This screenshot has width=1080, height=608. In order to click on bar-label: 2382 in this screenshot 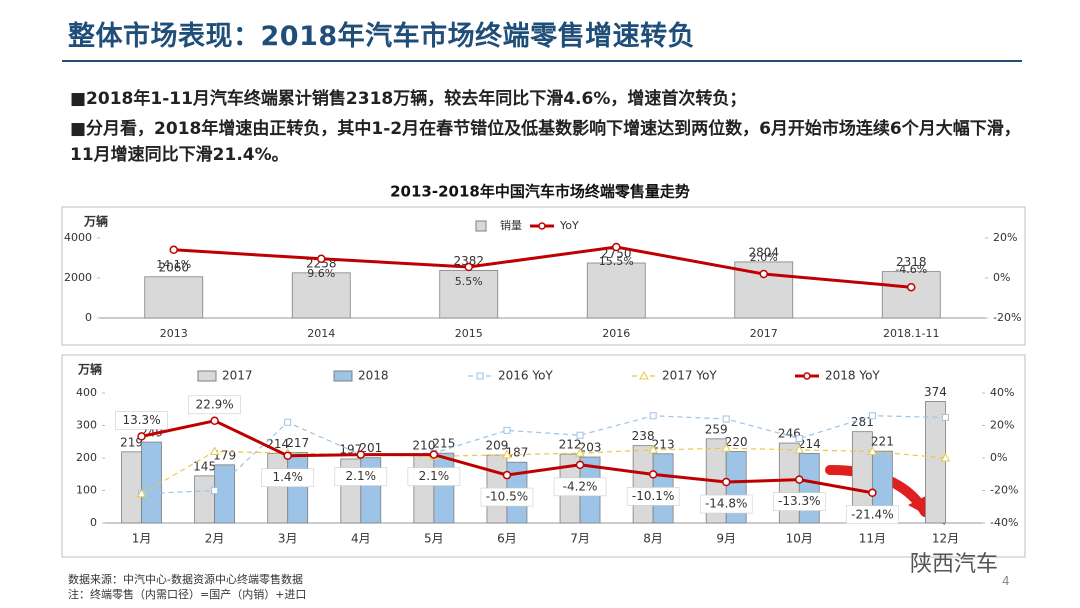, I will do `click(468, 261)`.